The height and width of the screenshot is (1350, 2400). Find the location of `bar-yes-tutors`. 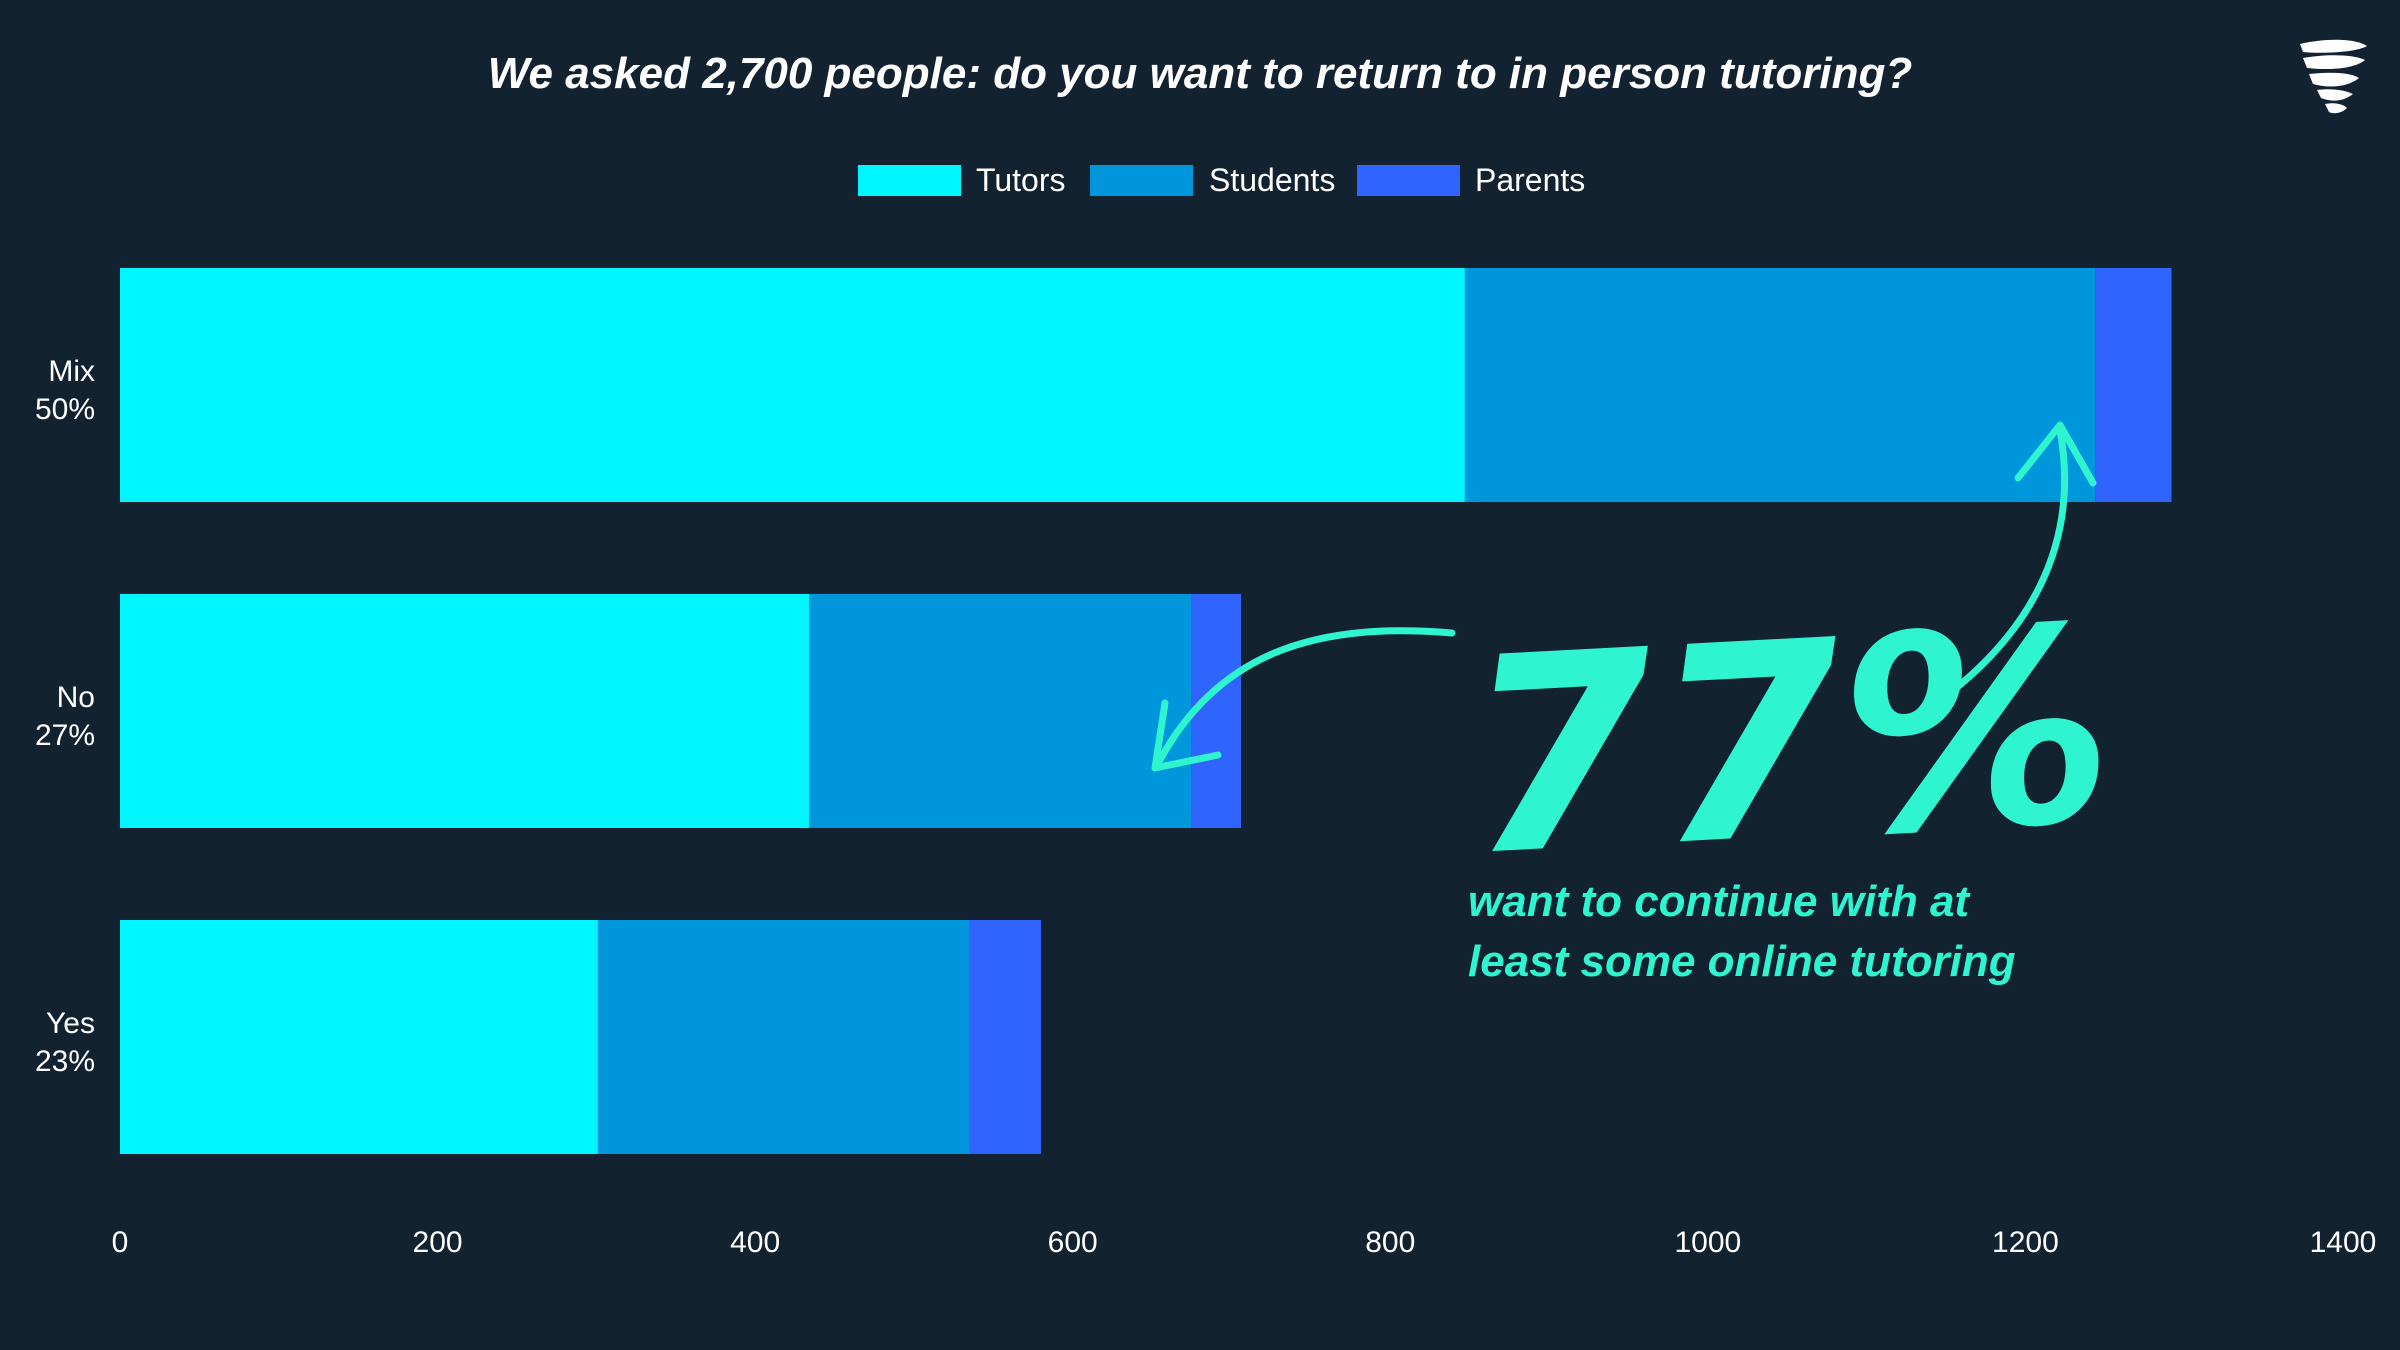

bar-yes-tutors is located at coordinates (359, 1037).